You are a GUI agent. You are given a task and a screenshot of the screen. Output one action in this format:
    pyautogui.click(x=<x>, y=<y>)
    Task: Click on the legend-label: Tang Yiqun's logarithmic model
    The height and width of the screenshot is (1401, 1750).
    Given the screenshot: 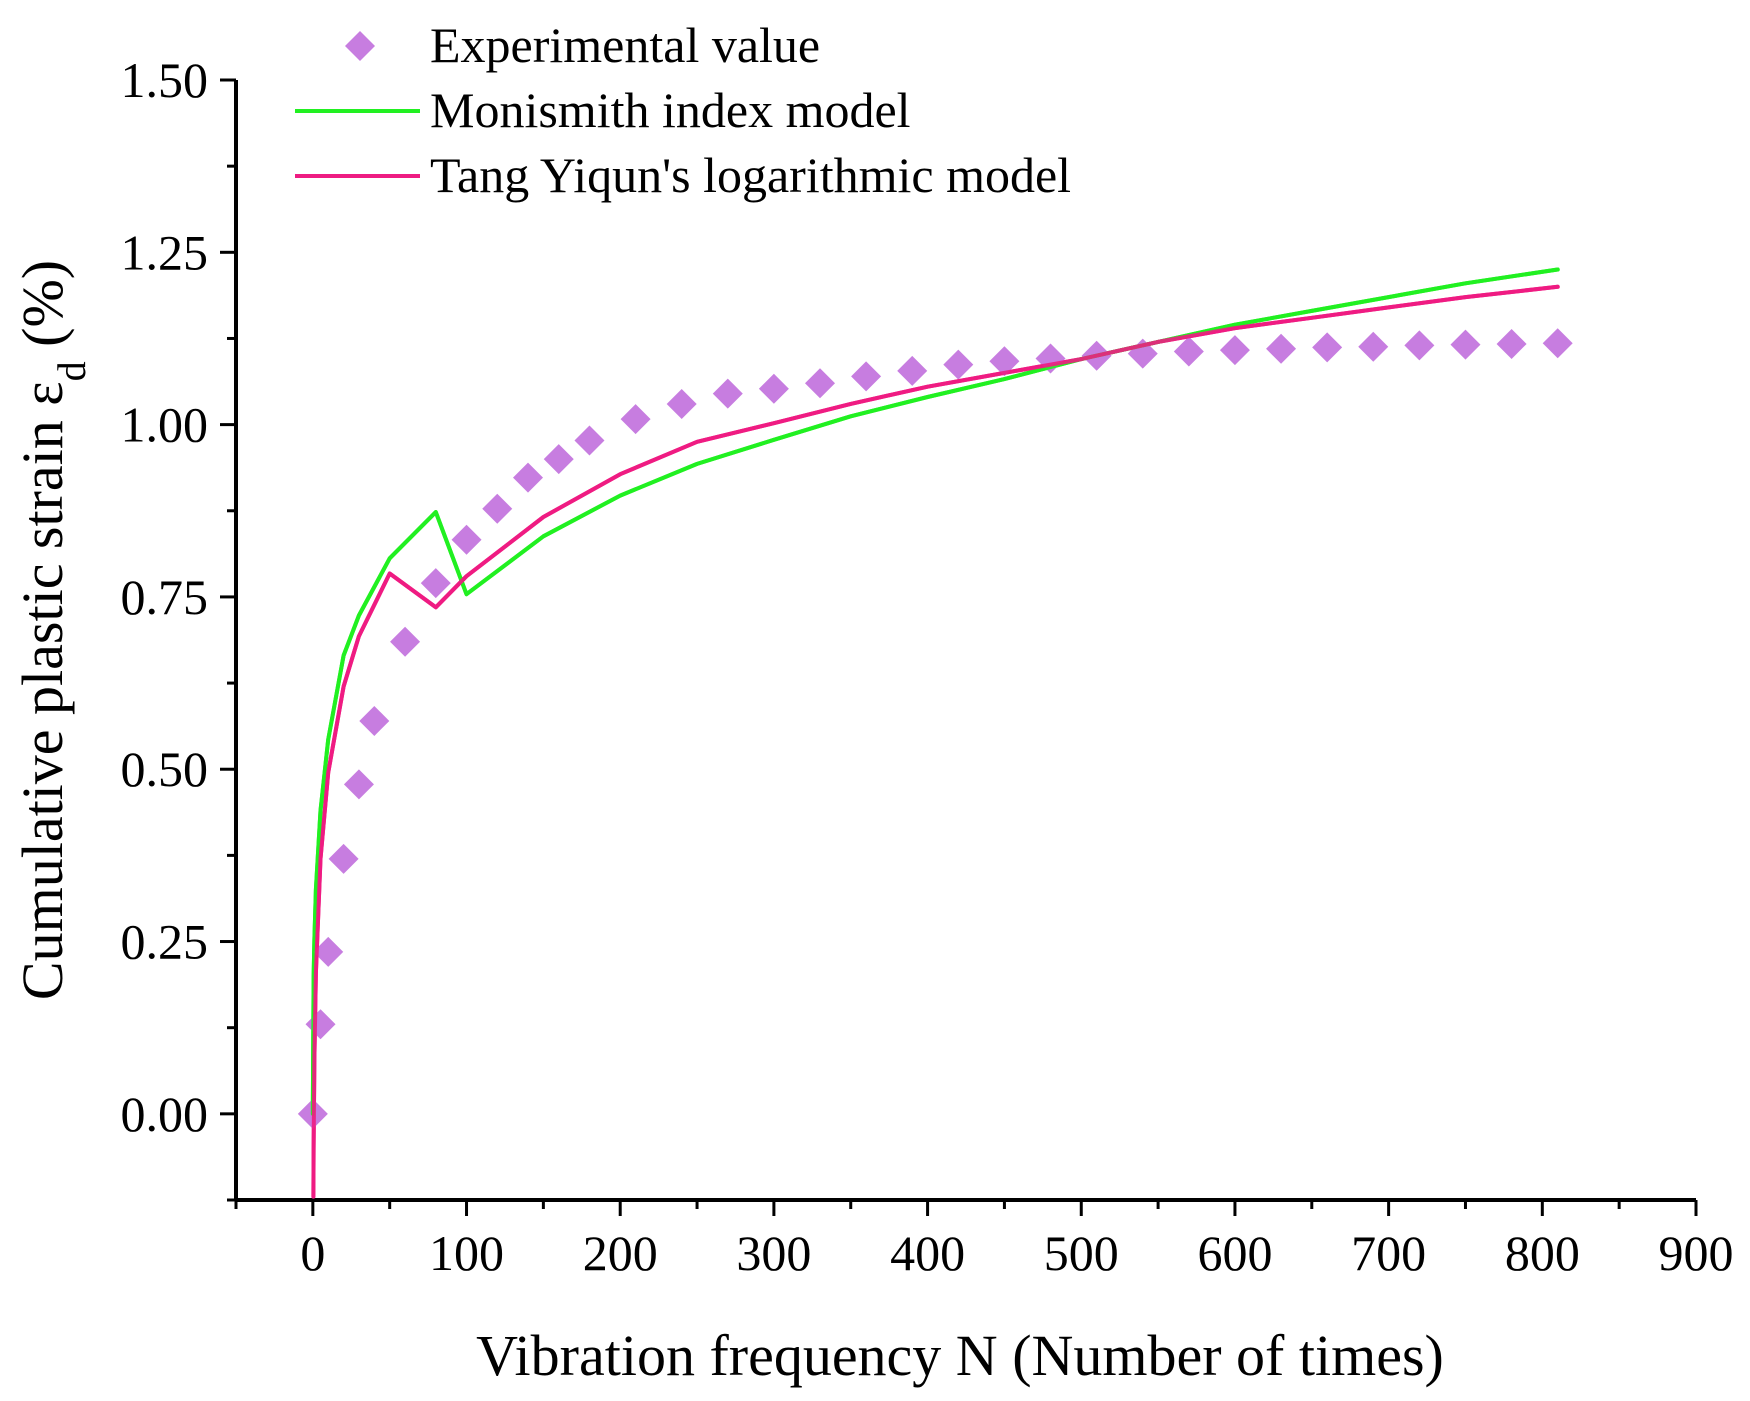 What is the action you would take?
    pyautogui.click(x=750, y=175)
    